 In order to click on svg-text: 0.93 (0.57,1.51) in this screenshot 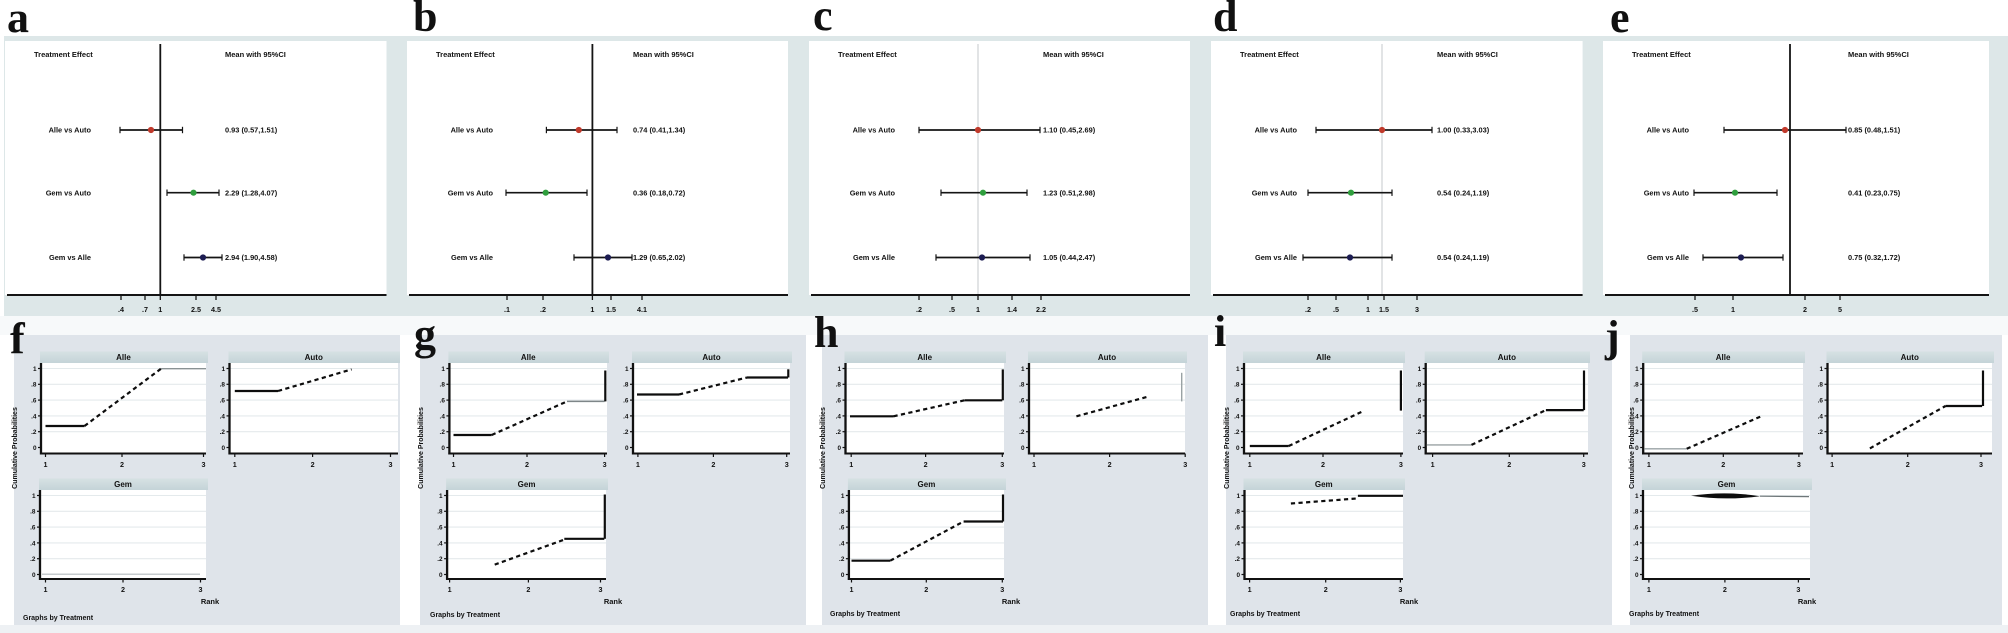, I will do `click(251, 130)`.